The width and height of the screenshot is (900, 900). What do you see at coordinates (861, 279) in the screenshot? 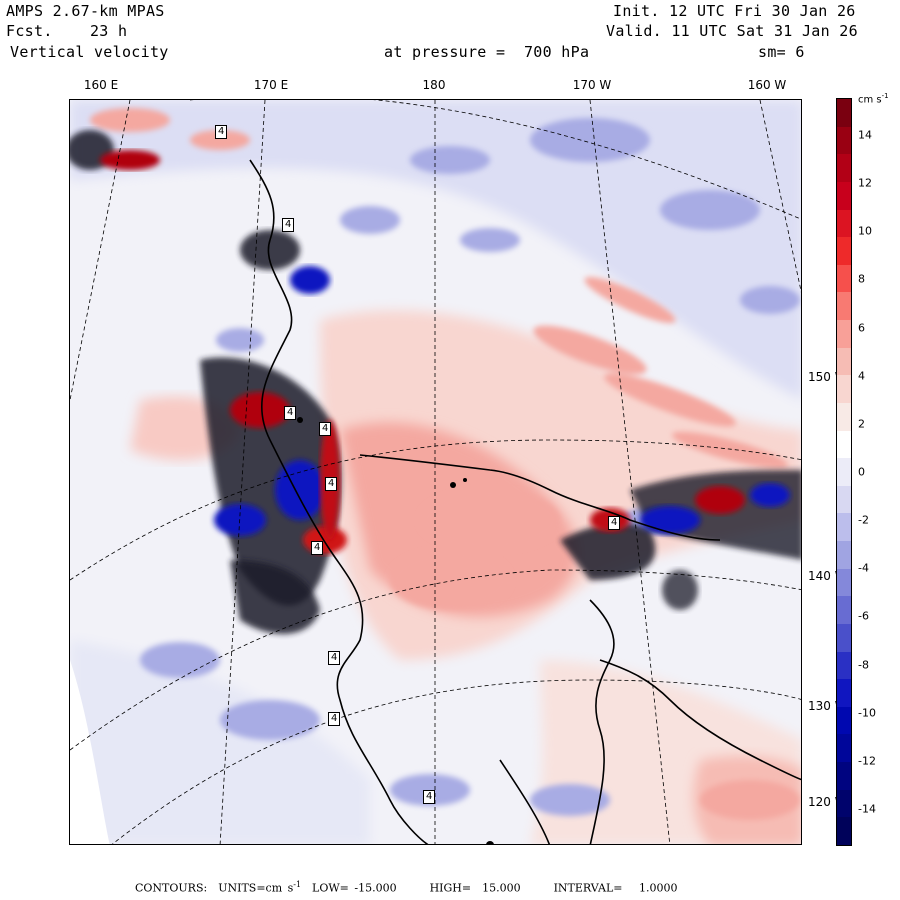
I see `colorbar-tick-label: 8` at bounding box center [861, 279].